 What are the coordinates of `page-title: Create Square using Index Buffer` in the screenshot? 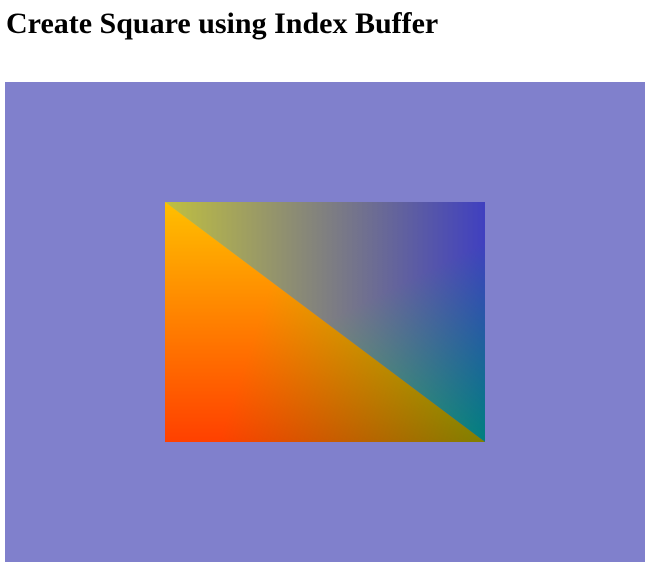 It's located at (222, 23).